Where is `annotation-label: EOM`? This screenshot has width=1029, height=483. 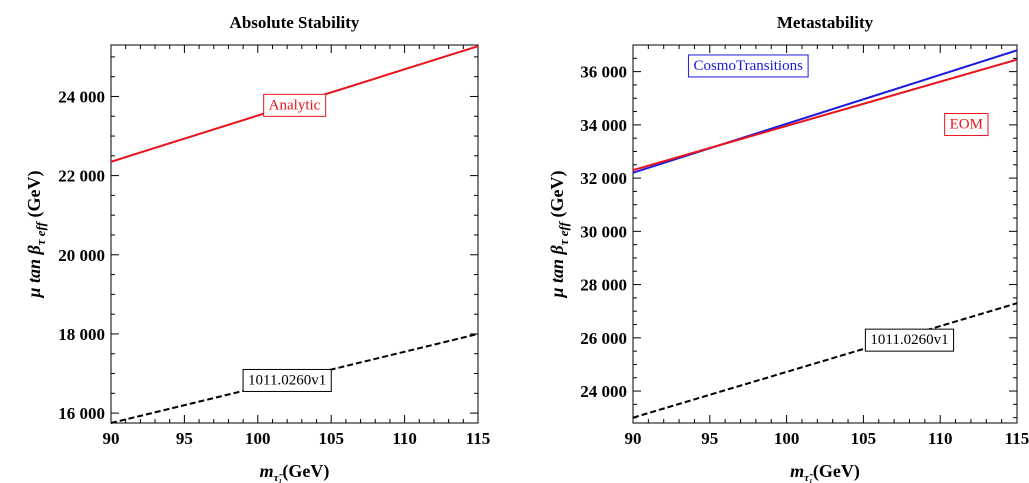 annotation-label: EOM is located at coordinates (966, 125).